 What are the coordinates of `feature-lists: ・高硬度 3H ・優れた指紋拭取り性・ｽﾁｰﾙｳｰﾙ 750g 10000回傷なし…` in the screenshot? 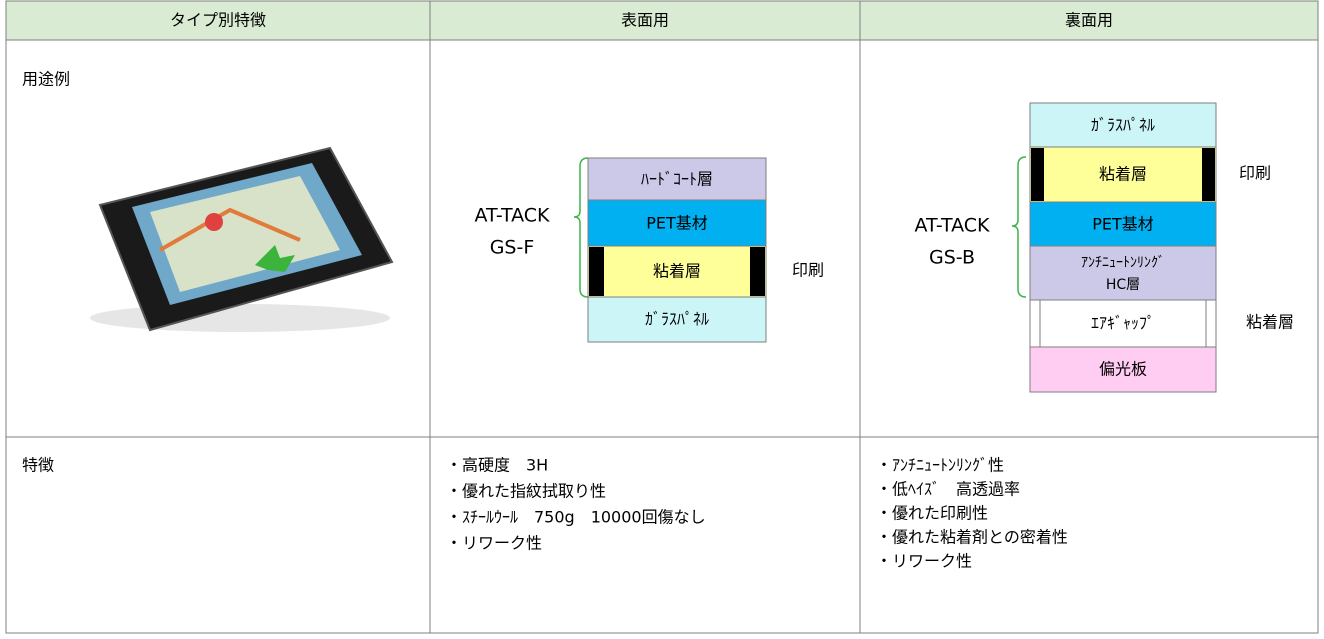 It's located at (757, 513).